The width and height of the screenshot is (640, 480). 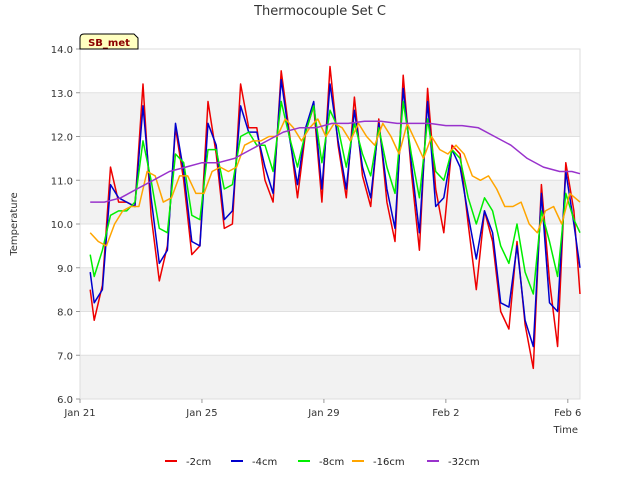 I want to click on y-tick-label: 9.0, so click(x=65, y=269).